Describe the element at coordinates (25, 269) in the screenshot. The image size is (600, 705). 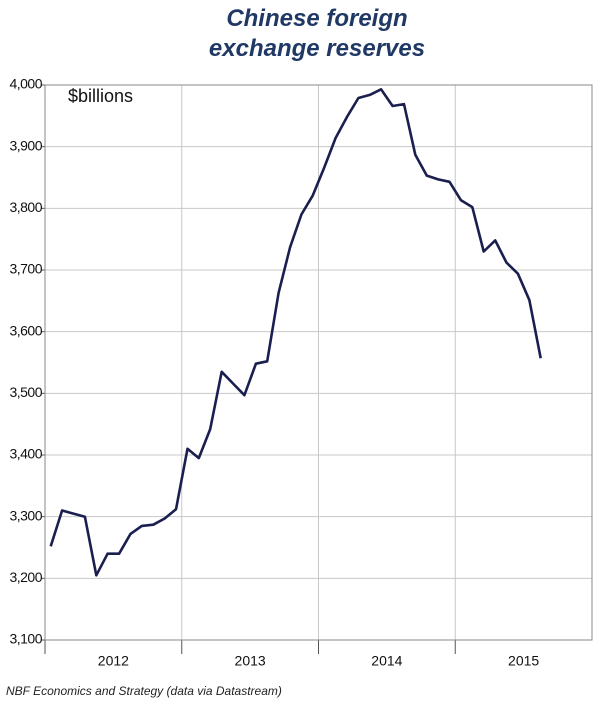
I see `y-tick-label: 3,700` at that location.